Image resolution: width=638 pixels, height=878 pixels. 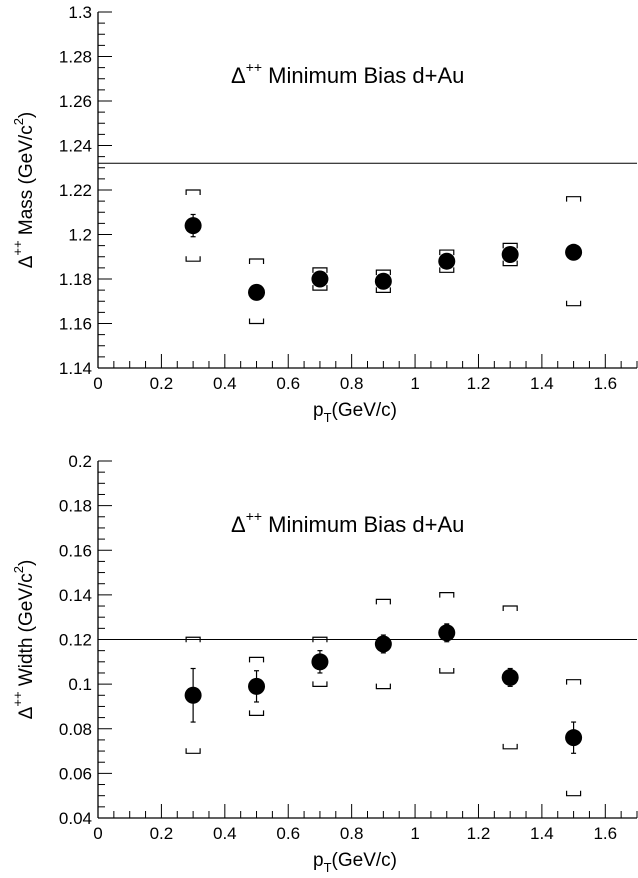 What do you see at coordinates (26, 261) in the screenshot?
I see `mass-ylabel-symbol: Δ` at bounding box center [26, 261].